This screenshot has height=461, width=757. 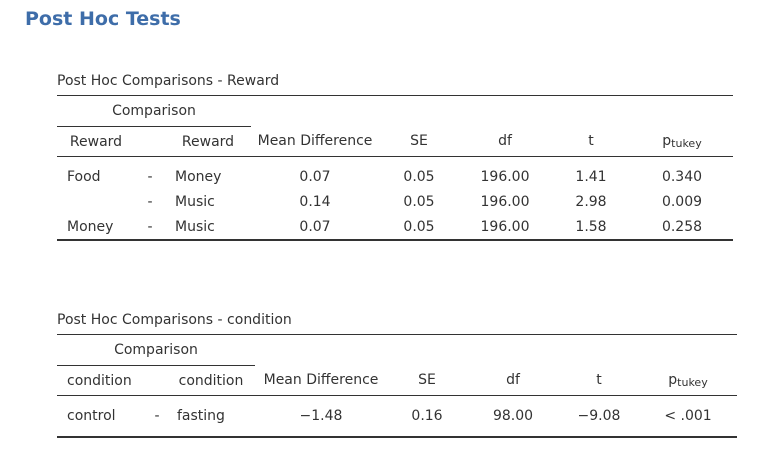 What do you see at coordinates (103, 19) in the screenshot?
I see `section-title: Post Hoc Tests` at bounding box center [103, 19].